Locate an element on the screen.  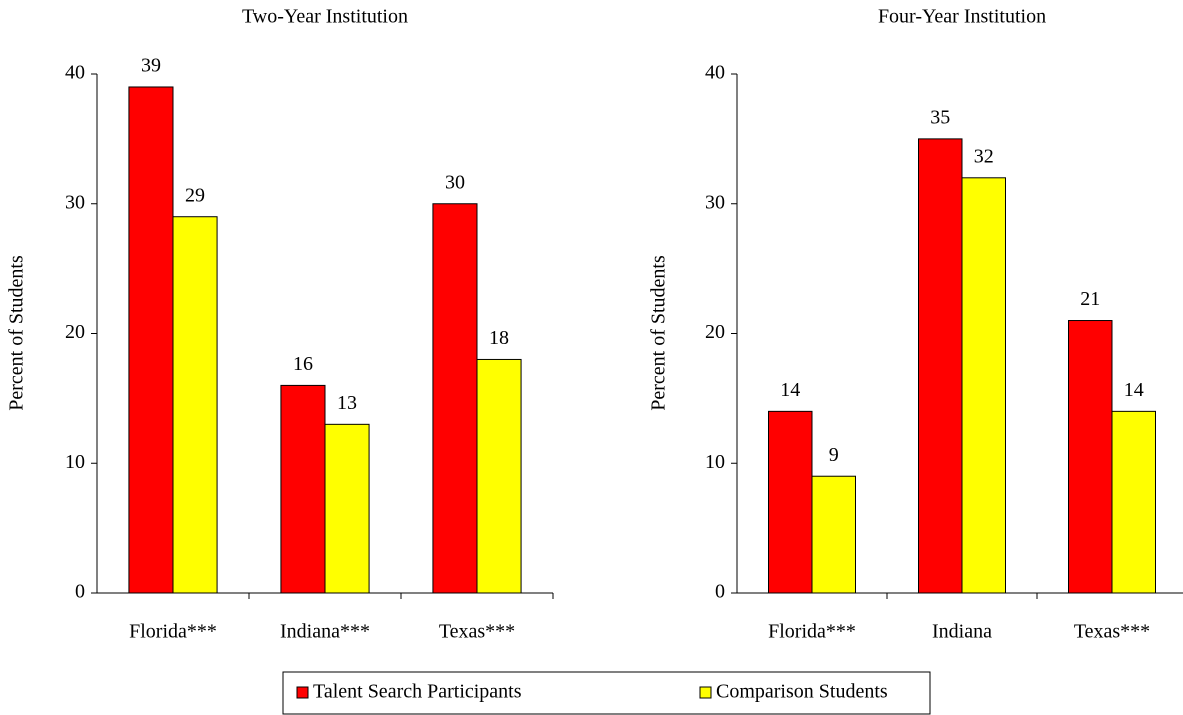
data-label: 35 is located at coordinates (940, 117).